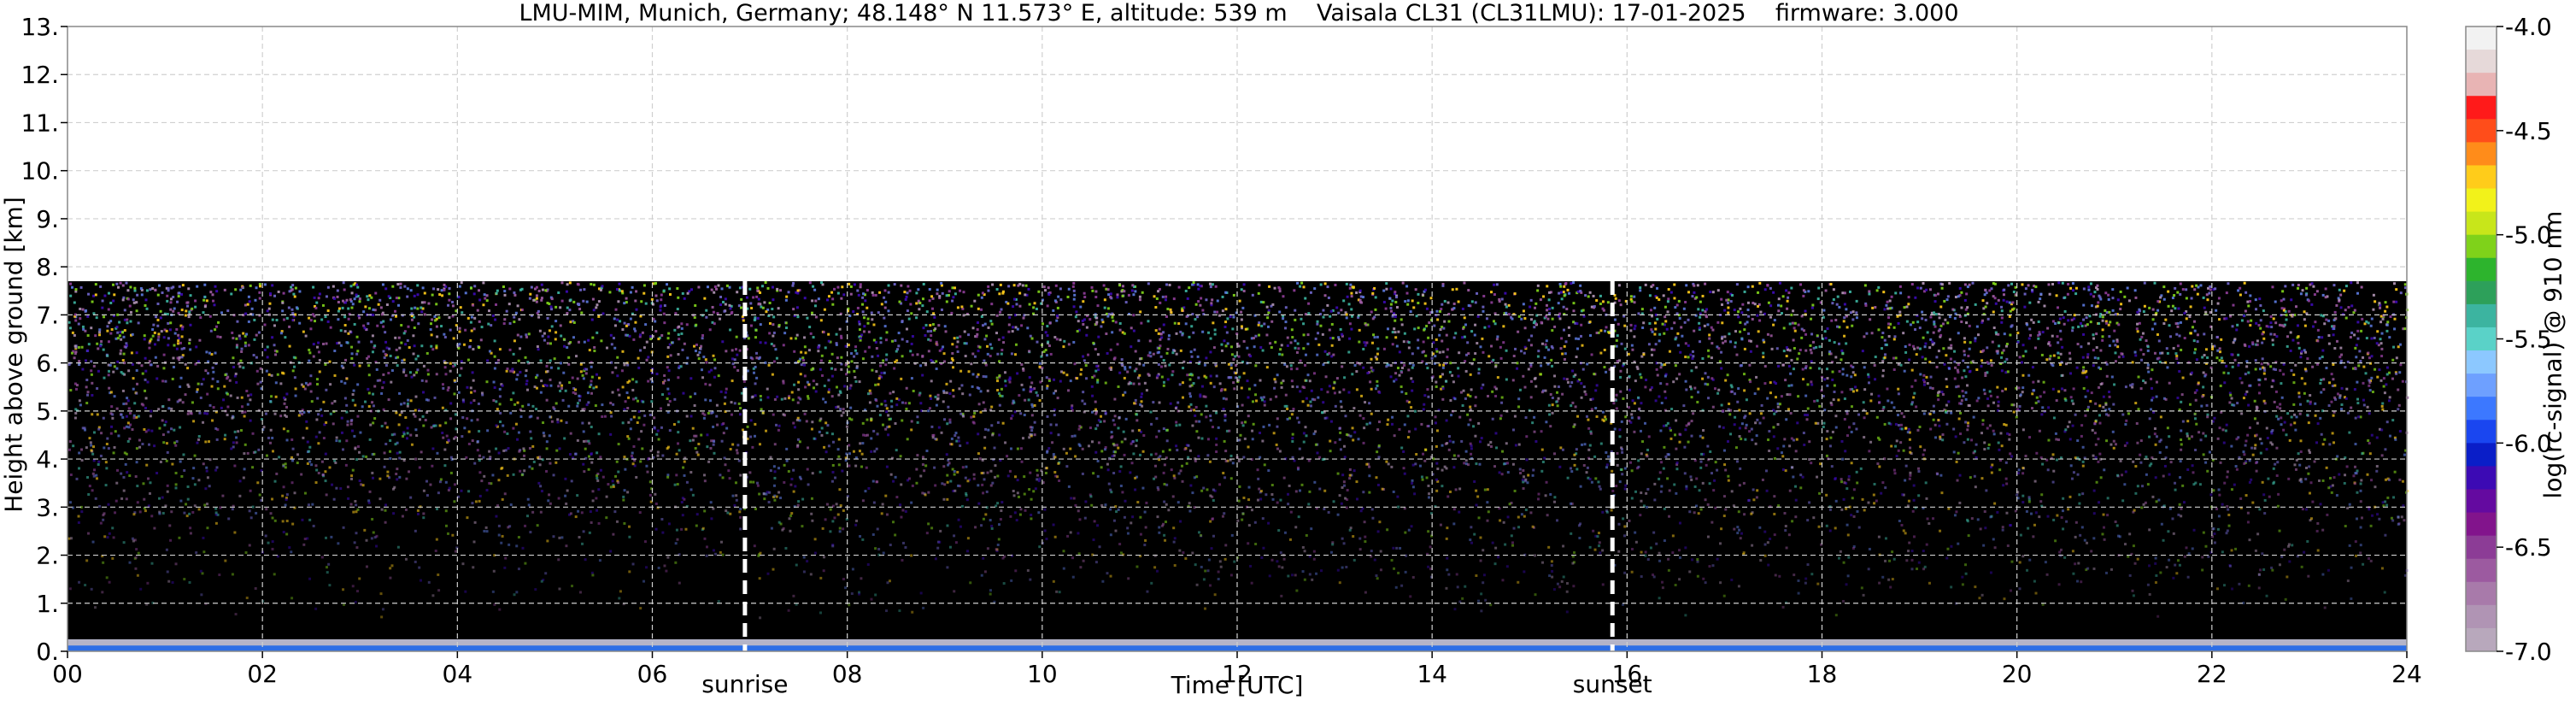 The height and width of the screenshot is (706, 2576). I want to click on y-tick-label: 9., so click(47, 219).